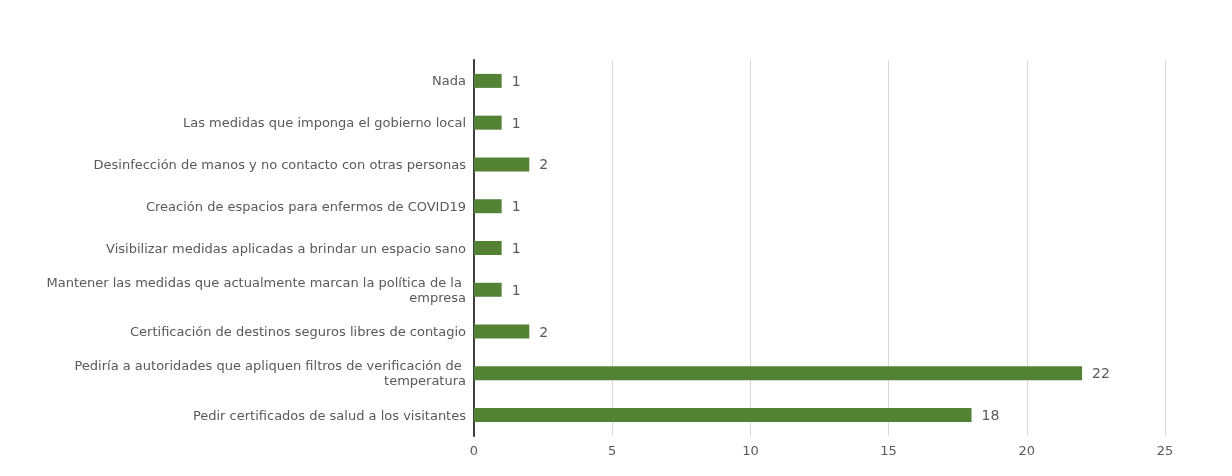 This screenshot has width=1232, height=476. I want to click on x-tick-label: 0, so click(474, 450).